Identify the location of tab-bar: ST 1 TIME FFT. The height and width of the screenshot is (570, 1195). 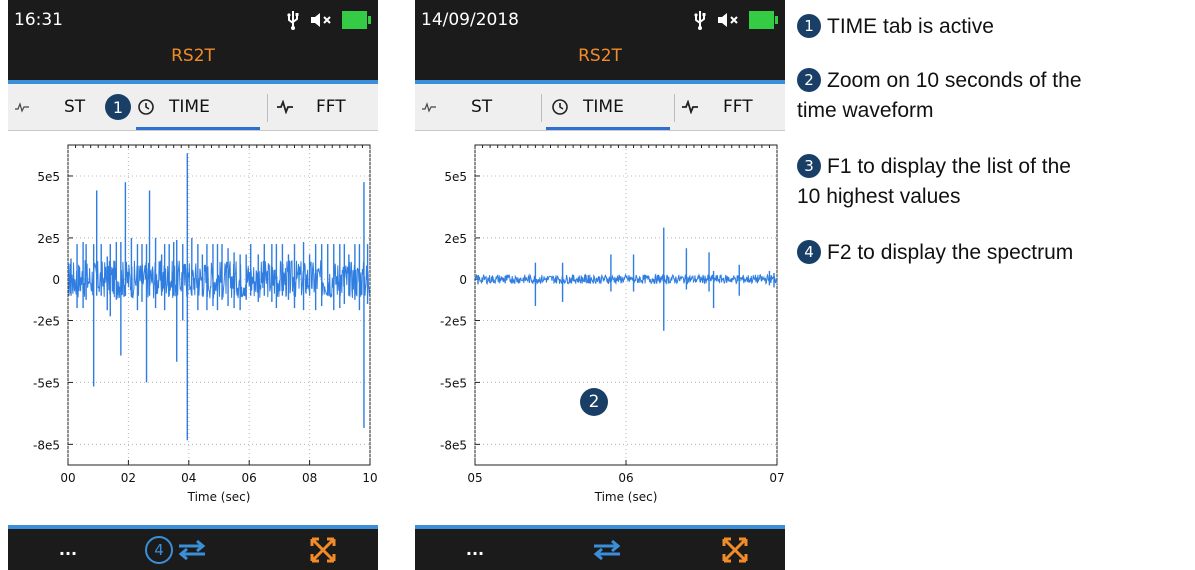
(193, 107).